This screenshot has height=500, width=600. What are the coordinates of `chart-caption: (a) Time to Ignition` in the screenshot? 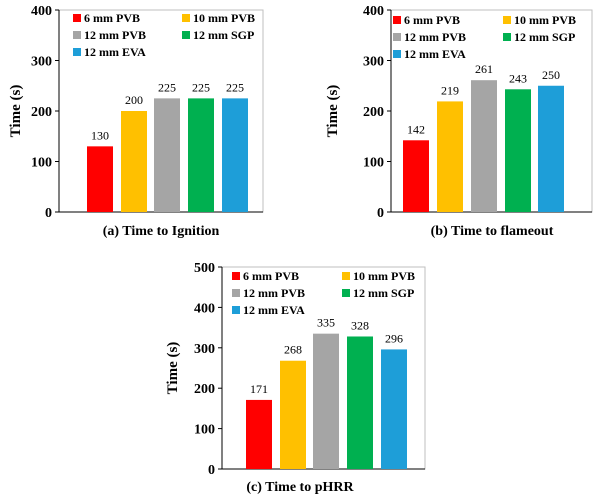 It's located at (161, 231).